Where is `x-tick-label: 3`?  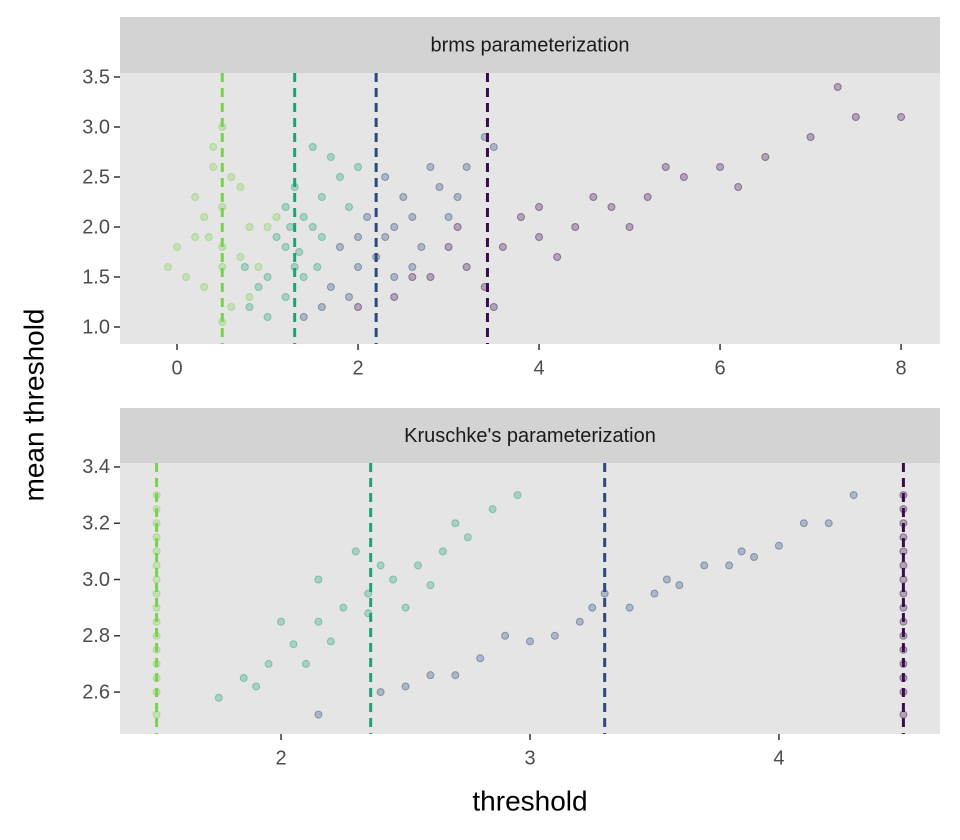 x-tick-label: 3 is located at coordinates (529, 758).